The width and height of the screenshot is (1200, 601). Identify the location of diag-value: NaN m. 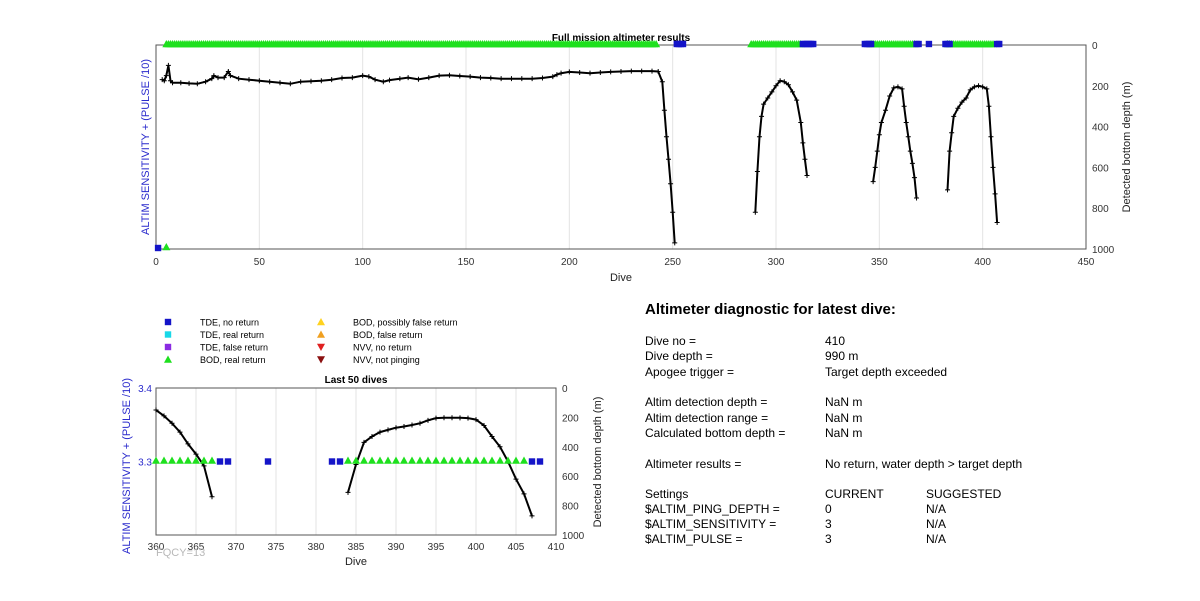
(844, 433).